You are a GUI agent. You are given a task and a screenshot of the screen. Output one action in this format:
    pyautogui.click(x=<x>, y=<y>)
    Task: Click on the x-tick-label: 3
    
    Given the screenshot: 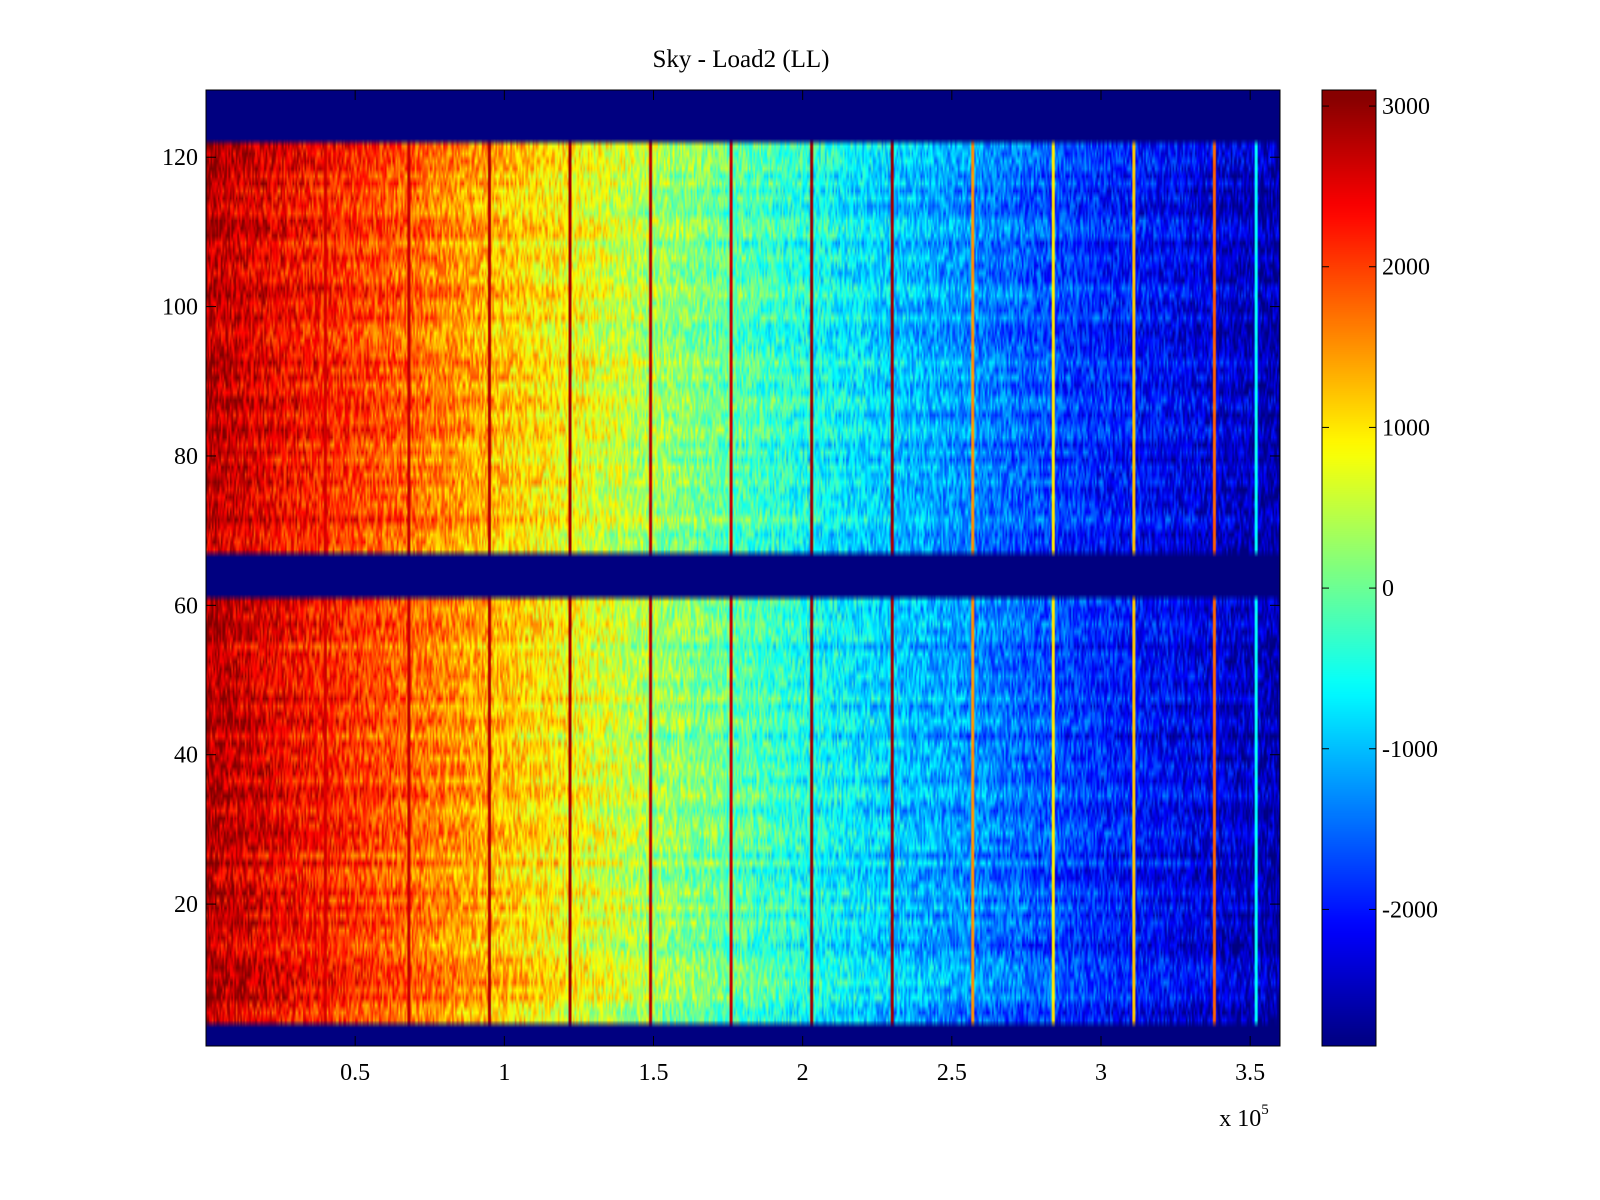 What is the action you would take?
    pyautogui.click(x=1101, y=1073)
    